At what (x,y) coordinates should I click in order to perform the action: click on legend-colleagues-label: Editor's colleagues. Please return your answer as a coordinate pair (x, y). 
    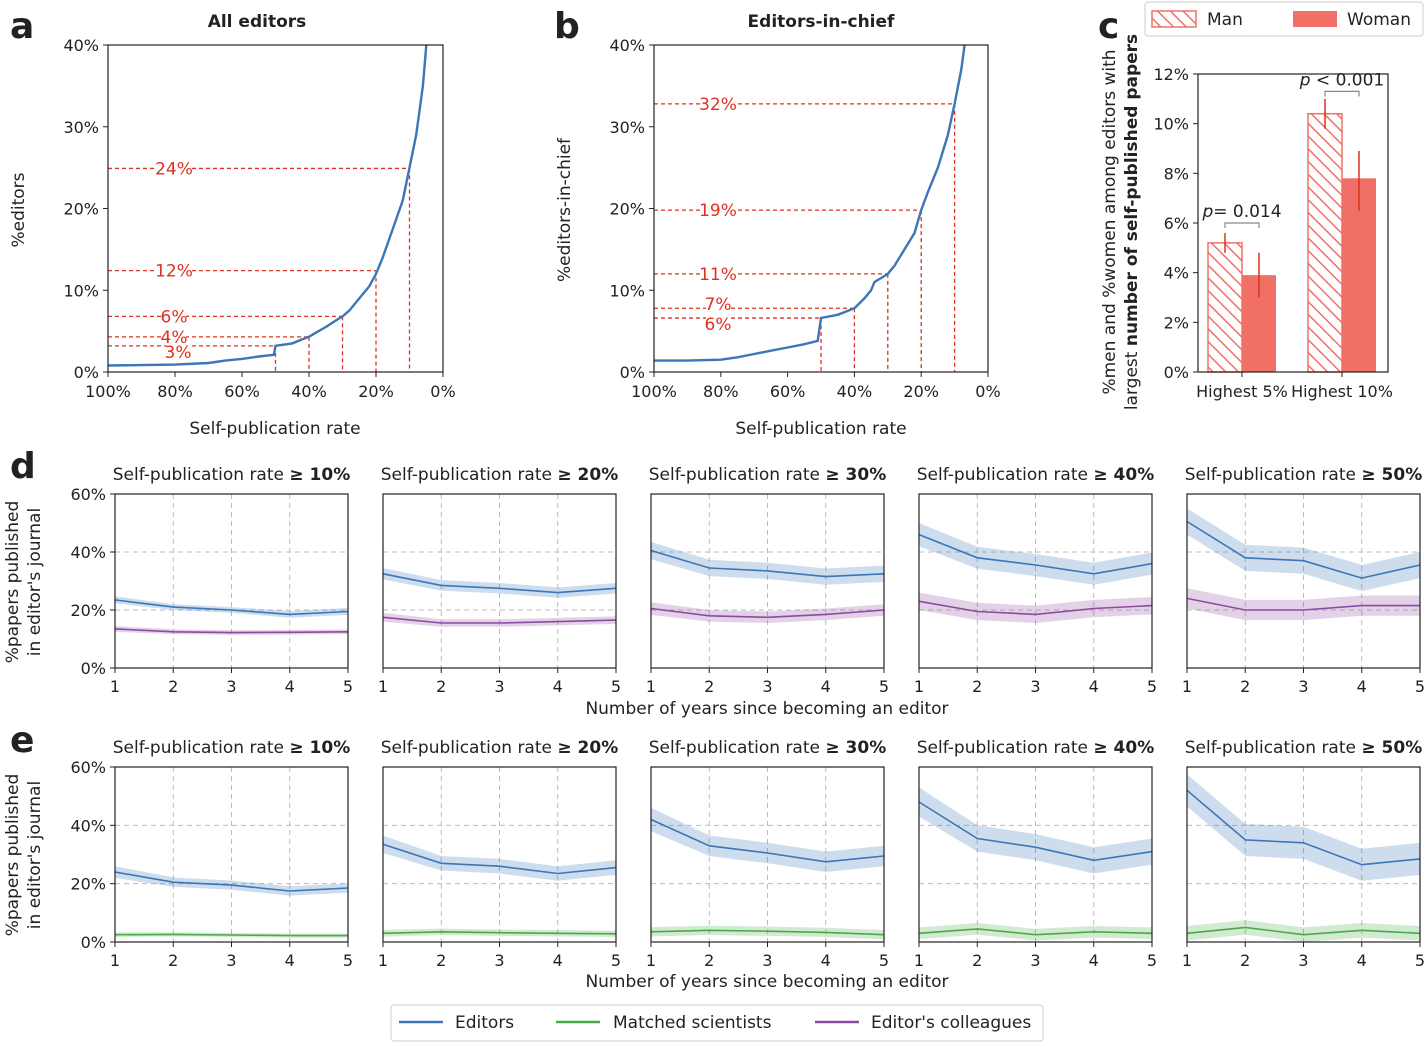
    Looking at the image, I should click on (951, 1023).